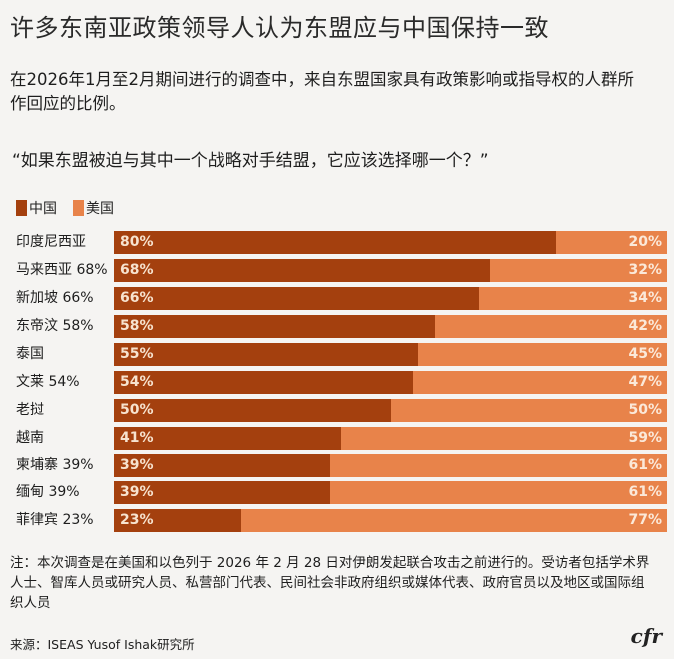 The image size is (674, 659). I want to click on legend-item-us: 美国, so click(93, 208).